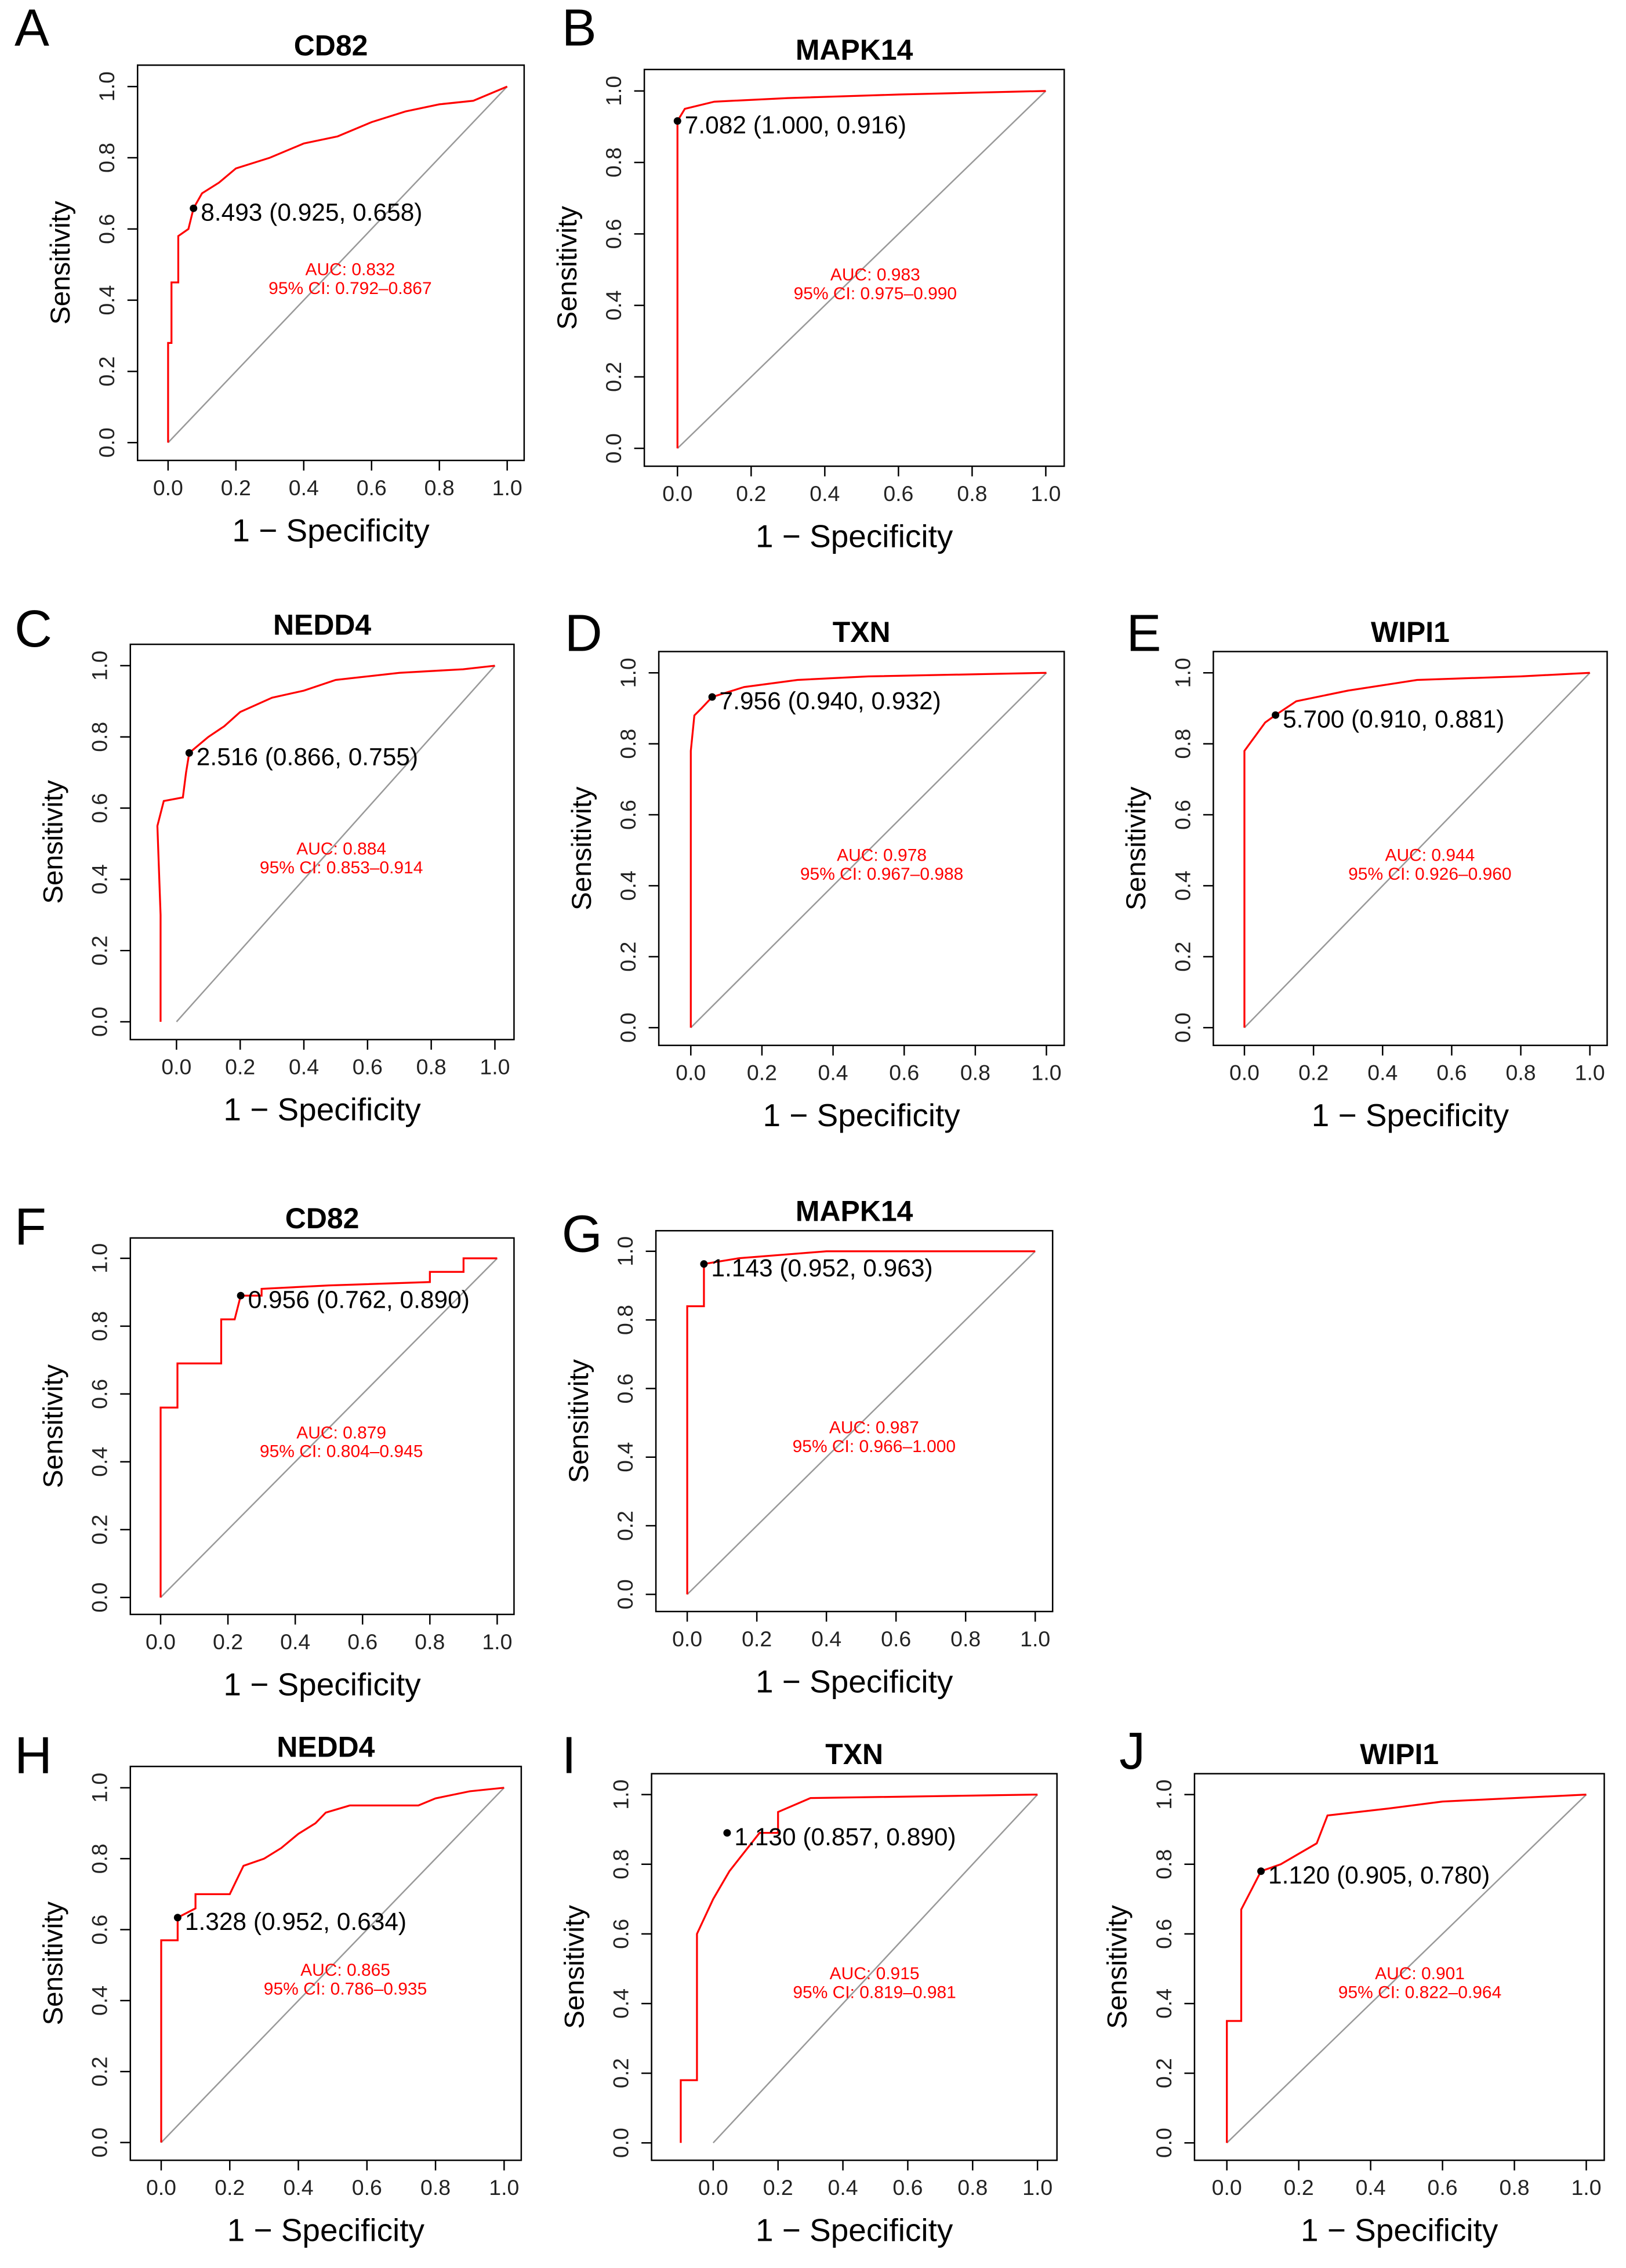 The height and width of the screenshot is (2268, 1626). Describe the element at coordinates (875, 275) in the screenshot. I see `auc-label: AUC: 0.983` at that location.